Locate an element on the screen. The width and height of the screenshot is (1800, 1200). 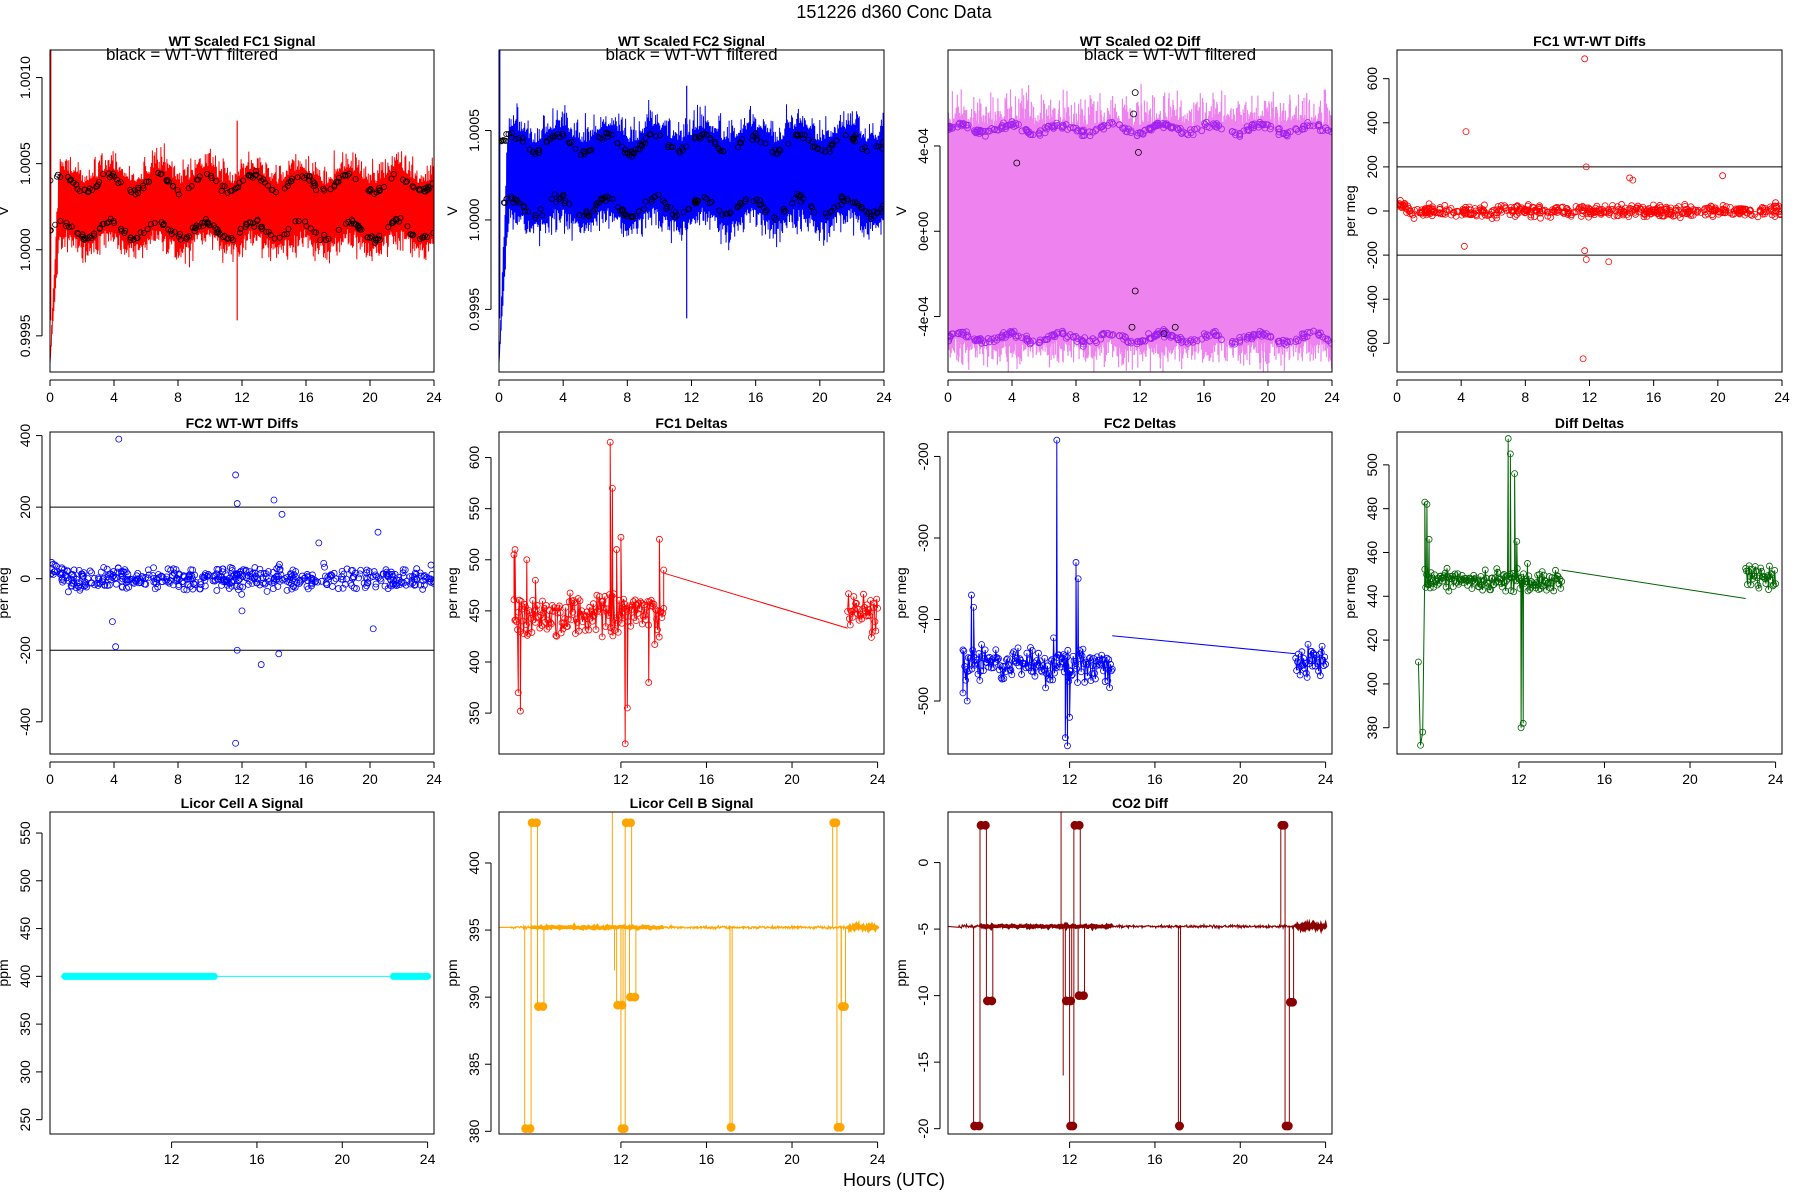
y-tick-label: -400 is located at coordinates (923, 619).